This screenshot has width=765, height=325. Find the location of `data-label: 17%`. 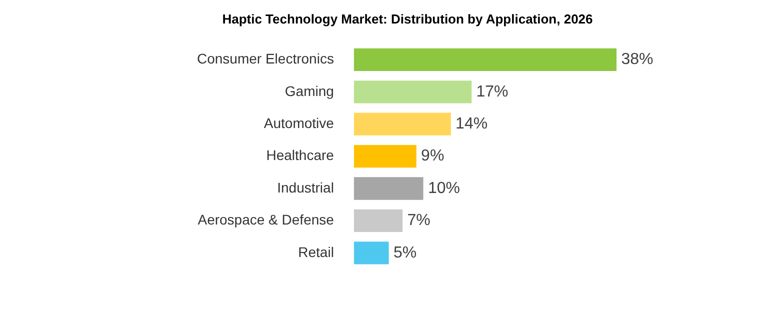

data-label: 17% is located at coordinates (492, 91).